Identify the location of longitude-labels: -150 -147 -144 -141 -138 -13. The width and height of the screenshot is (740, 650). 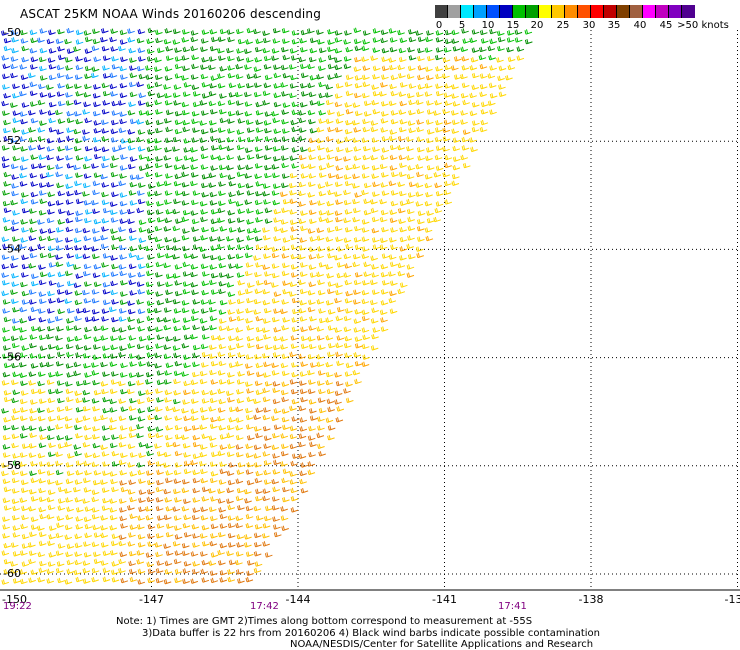
(371, 599).